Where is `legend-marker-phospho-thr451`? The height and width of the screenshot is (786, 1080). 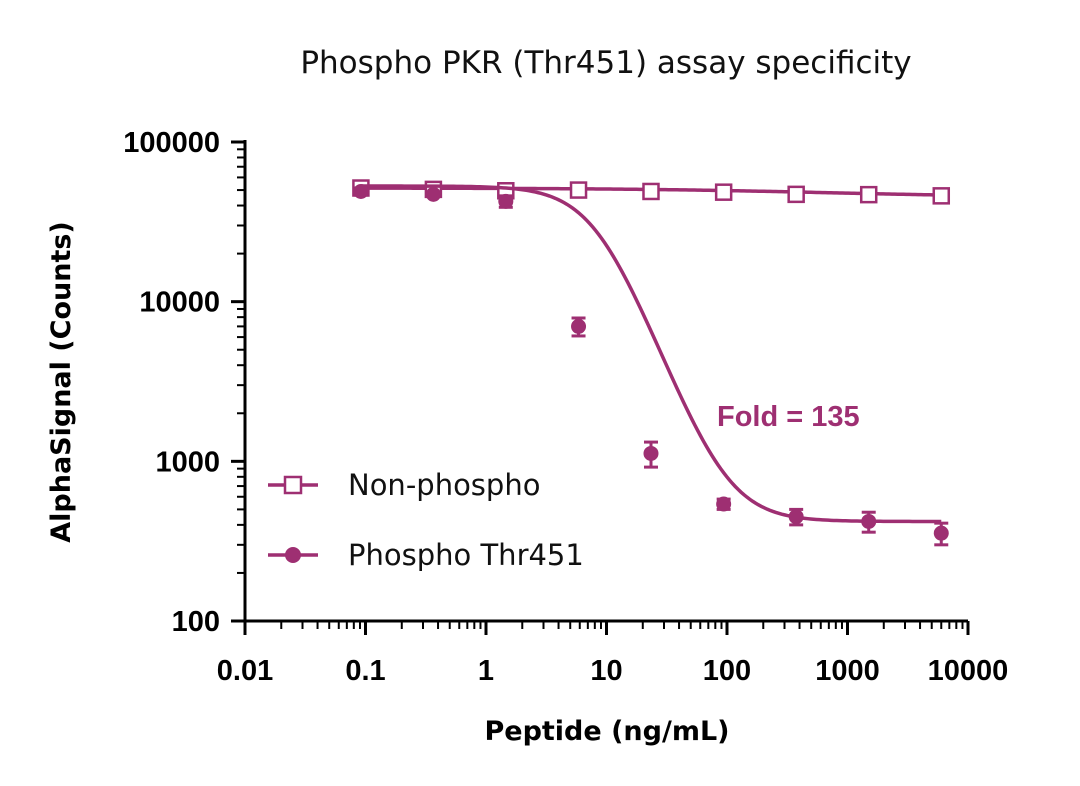 legend-marker-phospho-thr451 is located at coordinates (293, 555).